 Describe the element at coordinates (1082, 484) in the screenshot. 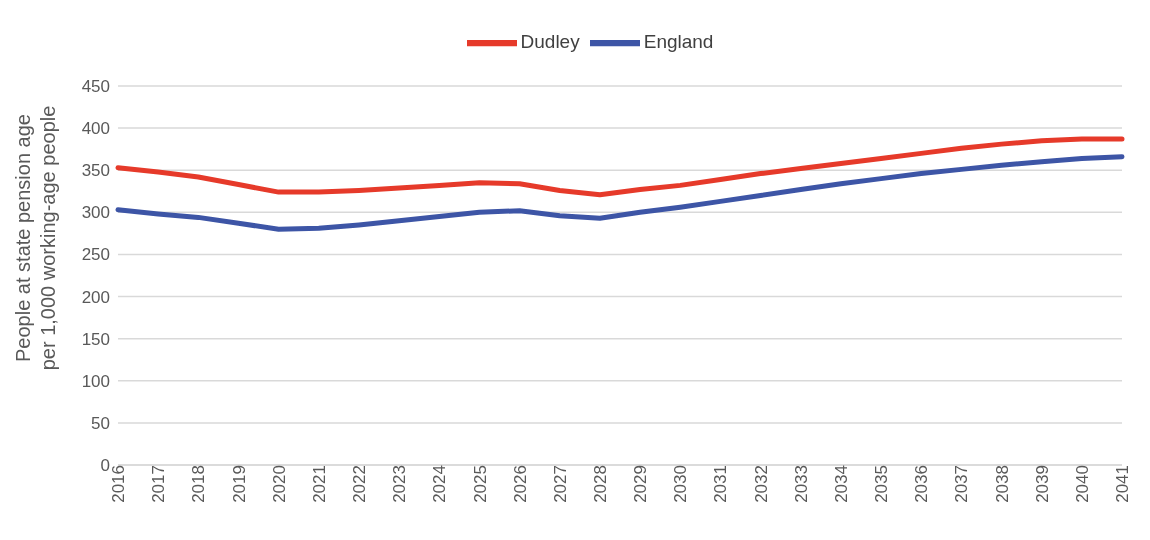

I see `x-tick-label: 2040` at that location.